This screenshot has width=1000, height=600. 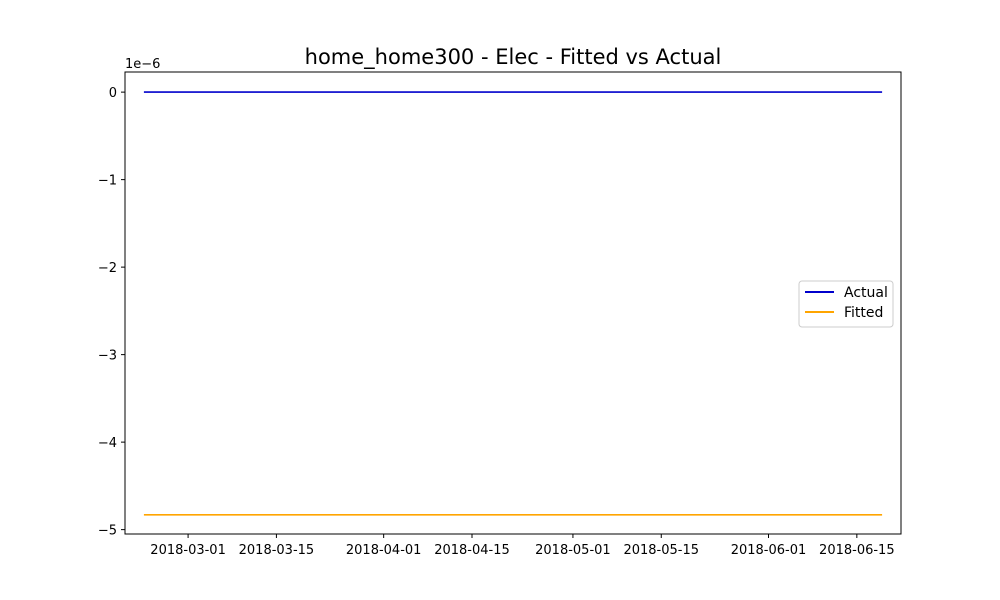 I want to click on y-tick-label: −5, so click(x=107, y=531).